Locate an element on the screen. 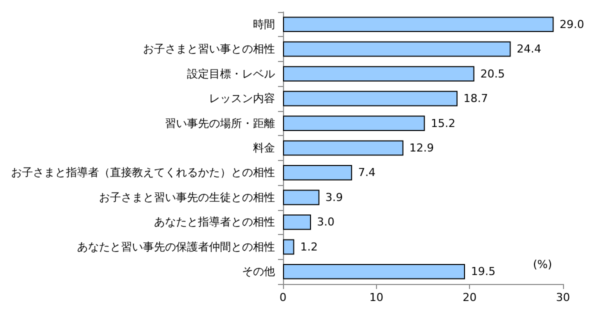  data-label: 12.9 is located at coordinates (421, 148).